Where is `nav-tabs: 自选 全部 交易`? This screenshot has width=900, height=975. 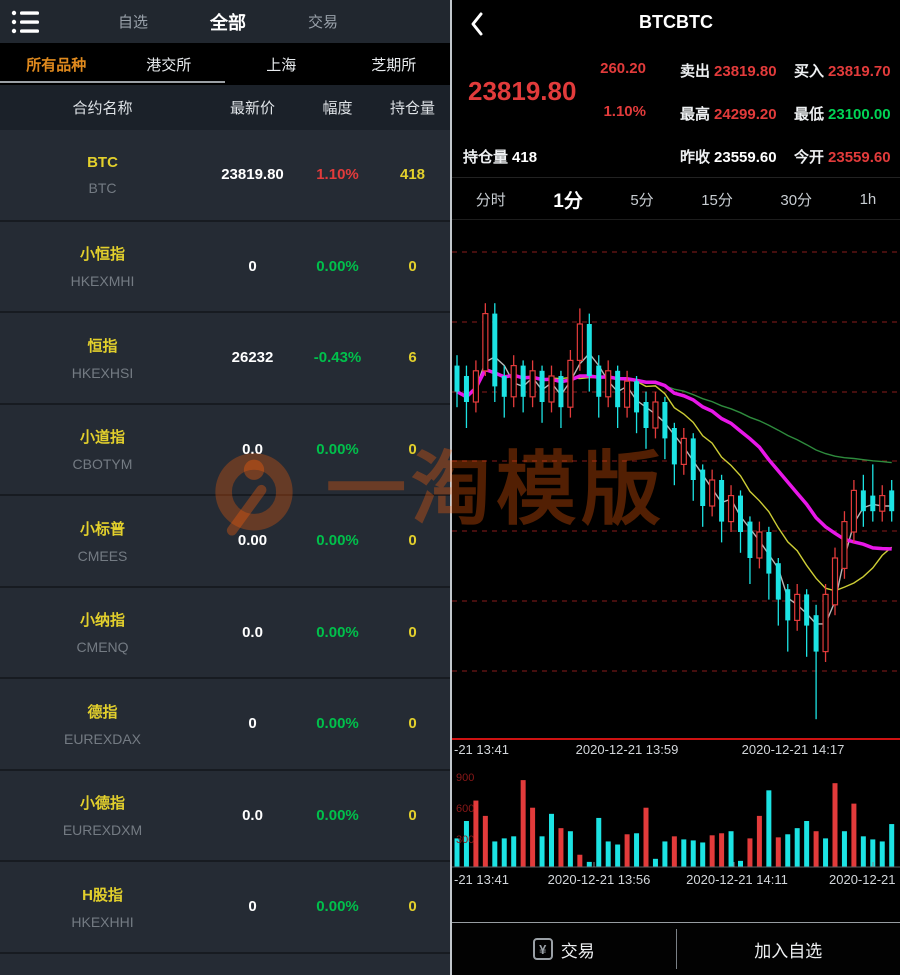
nav-tabs: 自选 全部 交易 is located at coordinates (228, 21).